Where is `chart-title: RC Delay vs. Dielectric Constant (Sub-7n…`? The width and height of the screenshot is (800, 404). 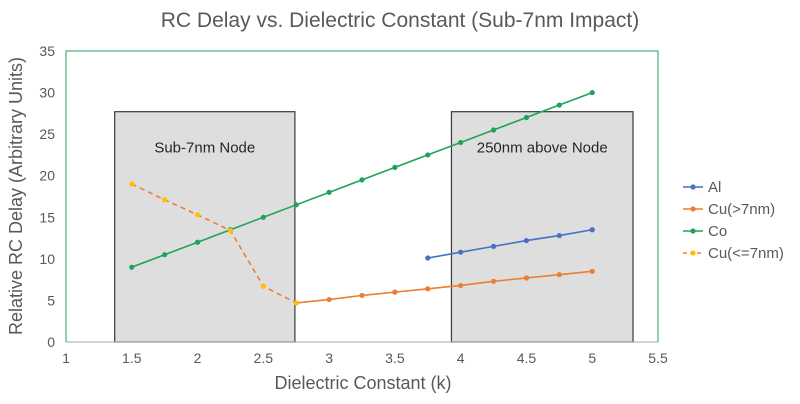 chart-title: RC Delay vs. Dielectric Constant (Sub-7n… is located at coordinates (400, 20).